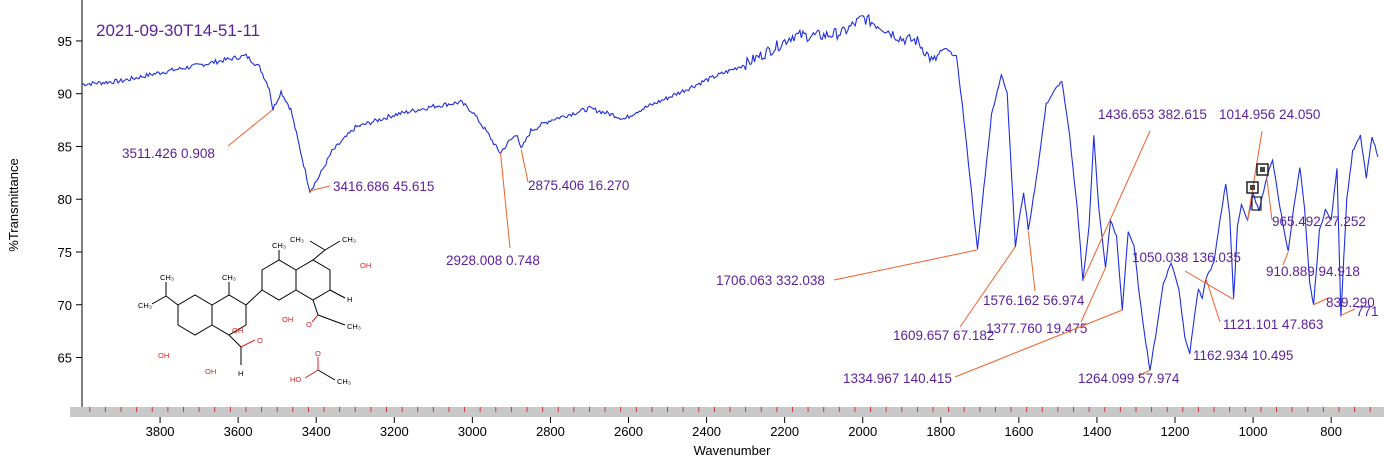  What do you see at coordinates (550, 431) in the screenshot?
I see `x-tick-label: 2800` at bounding box center [550, 431].